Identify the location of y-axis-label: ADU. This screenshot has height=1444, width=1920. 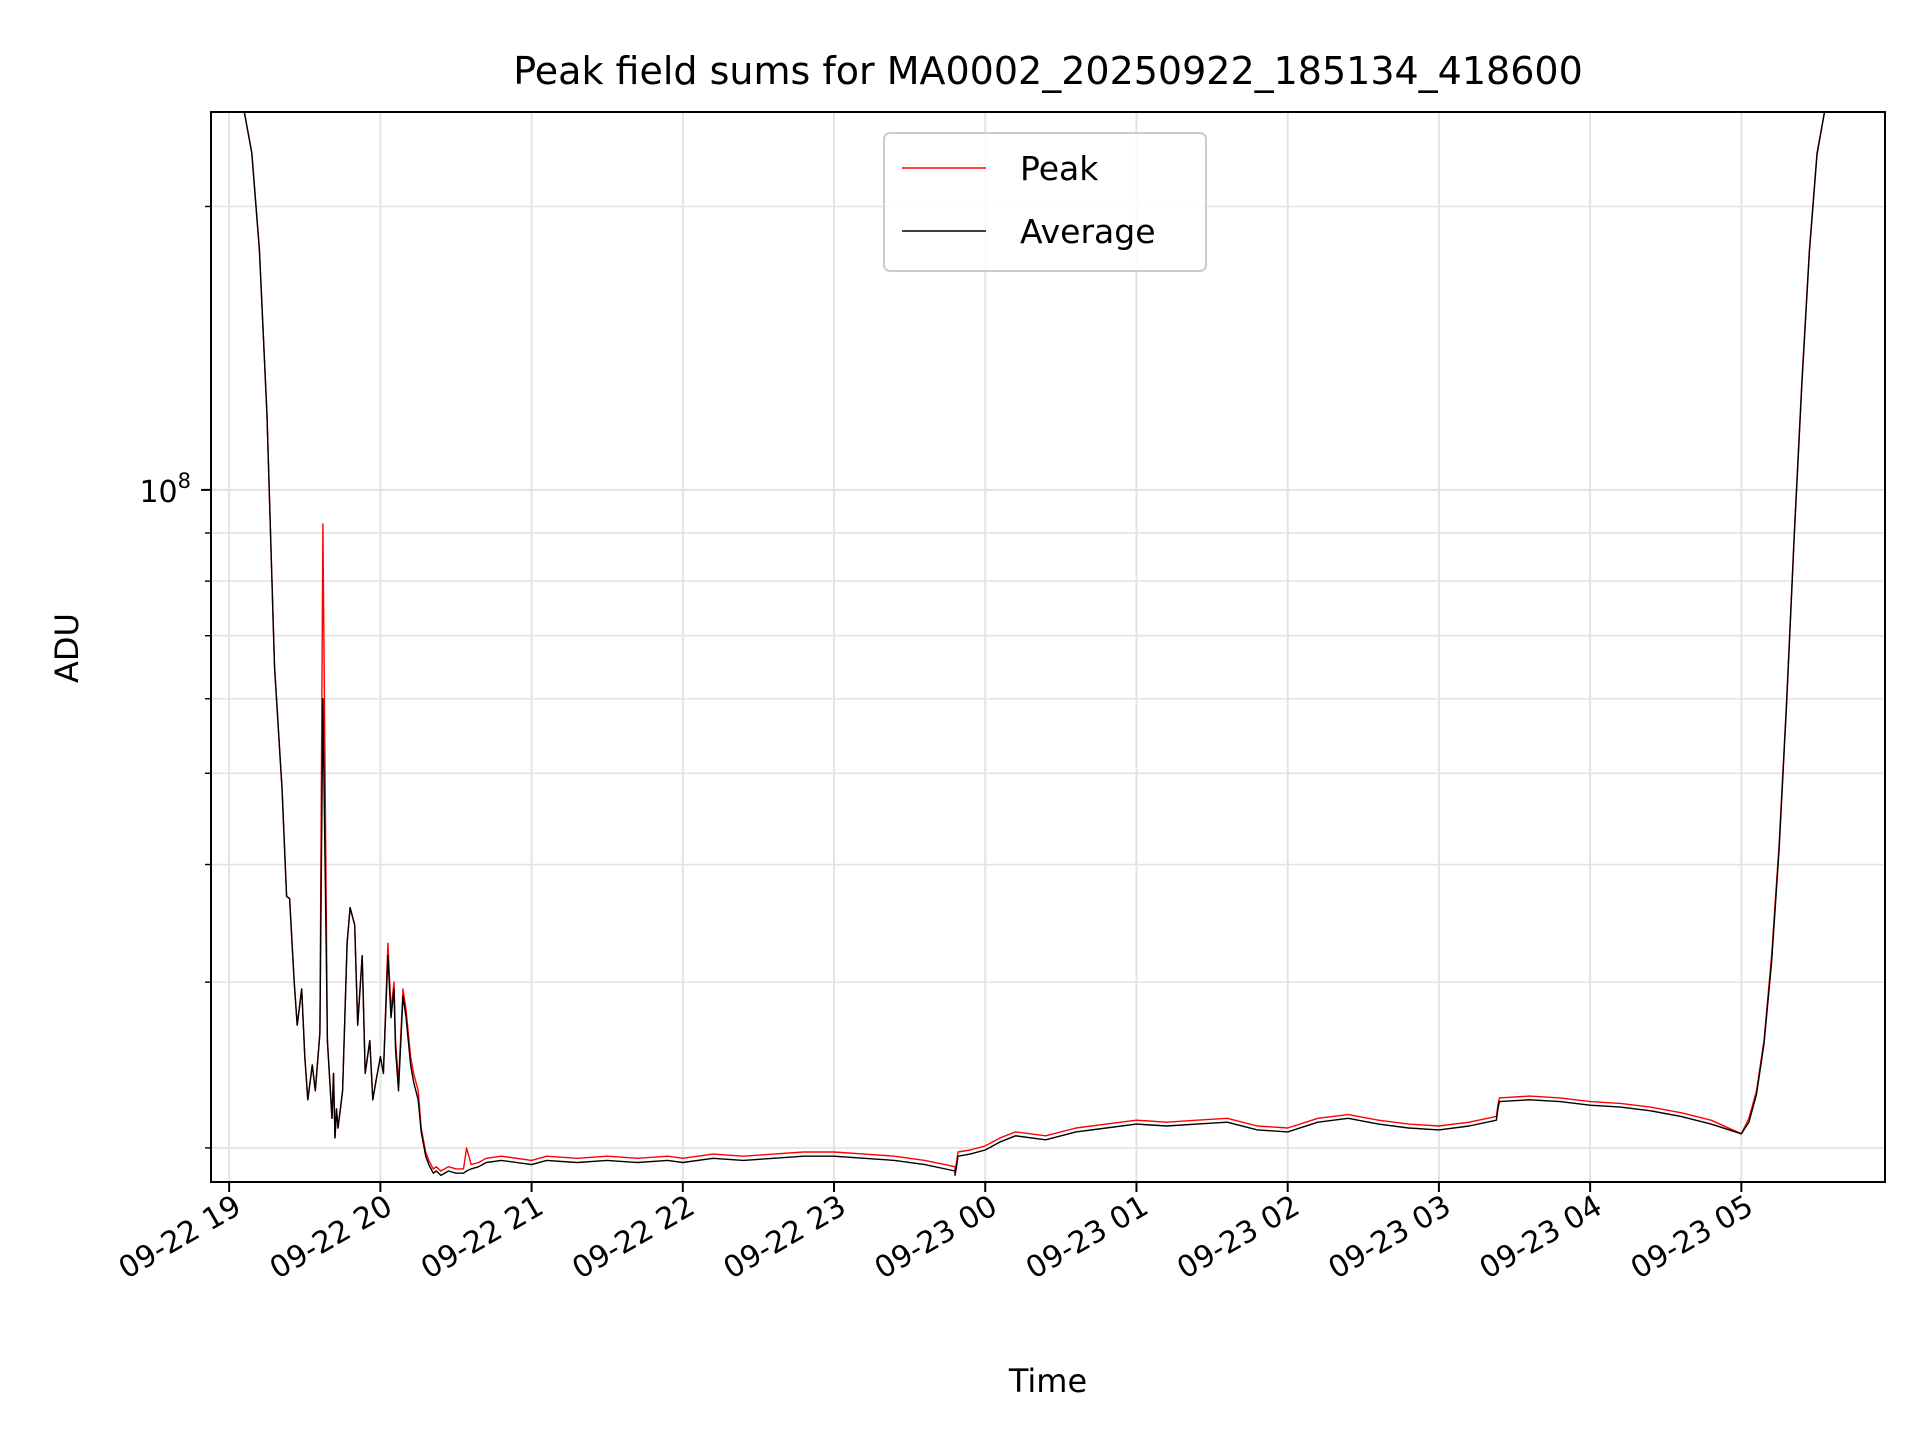
(67, 648).